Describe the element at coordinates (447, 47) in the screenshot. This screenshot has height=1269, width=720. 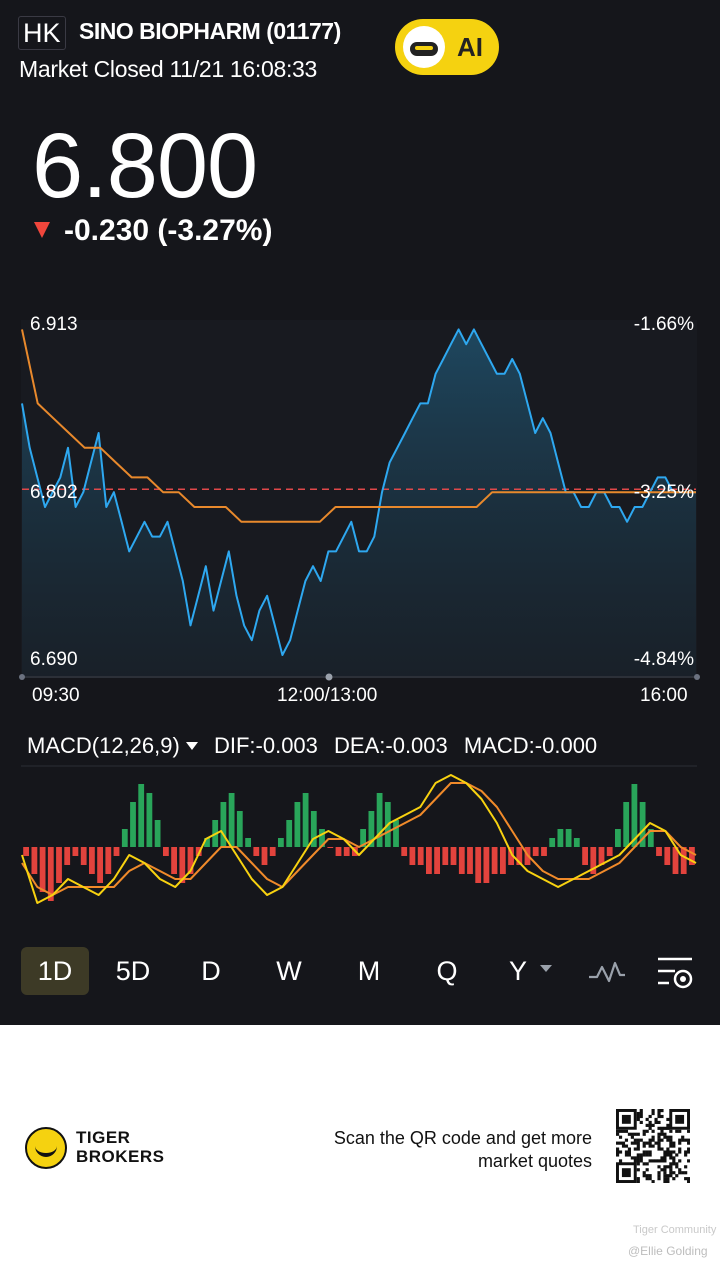
I see `ai-assistant-button: AI` at that location.